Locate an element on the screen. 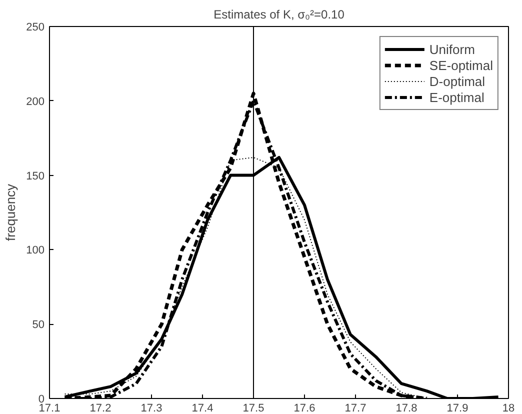  x-tick-label: 18 is located at coordinates (508, 408).